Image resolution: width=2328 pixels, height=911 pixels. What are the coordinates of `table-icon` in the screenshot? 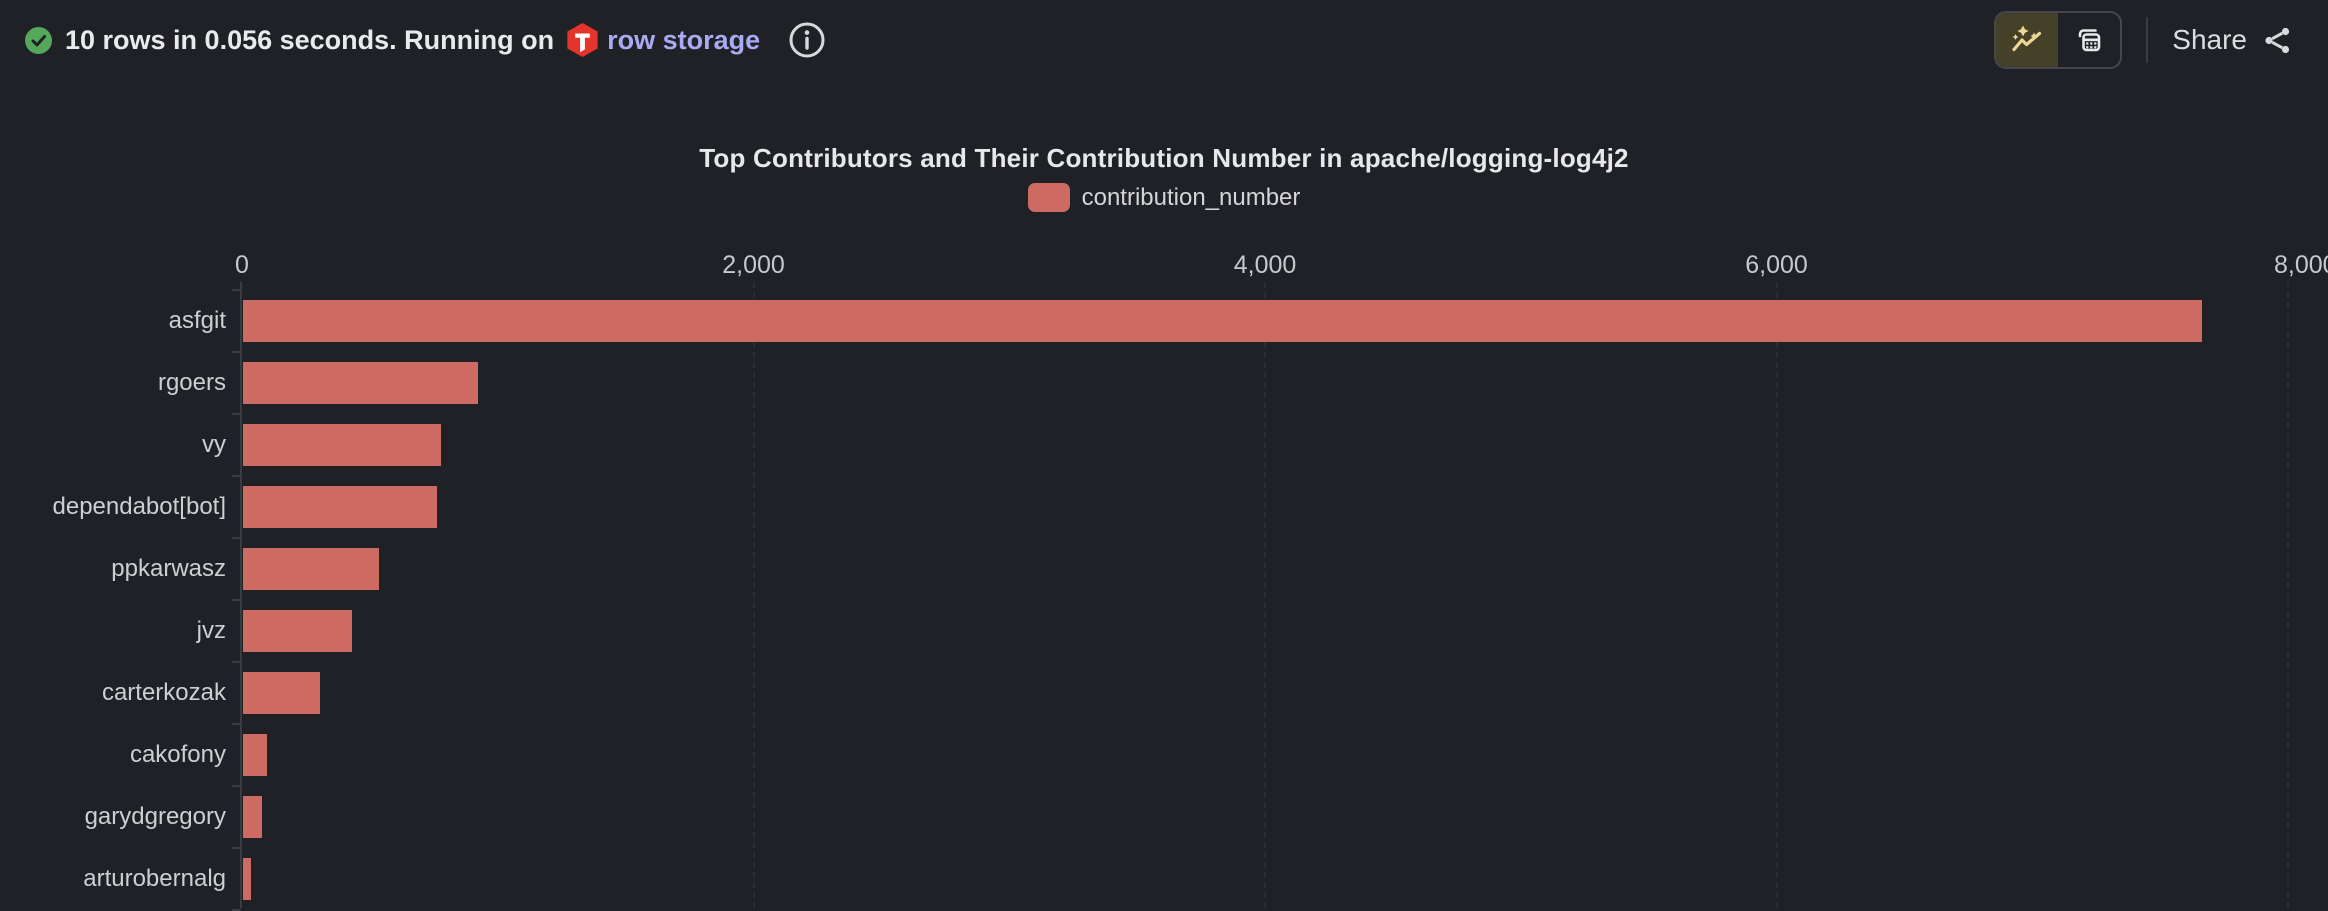 It's located at (2089, 40).